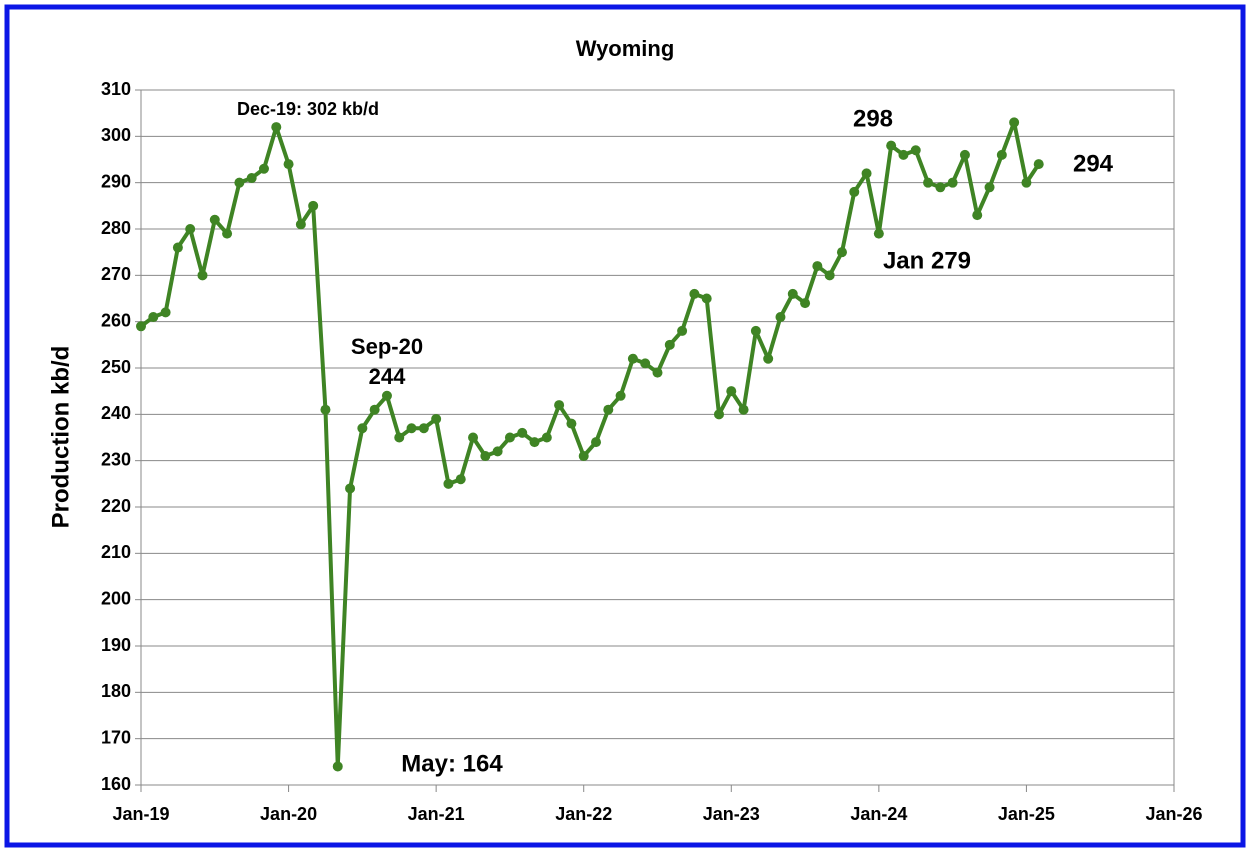 The width and height of the screenshot is (1250, 852). Describe the element at coordinates (452, 763) in the screenshot. I see `annotation: May: 164` at that location.